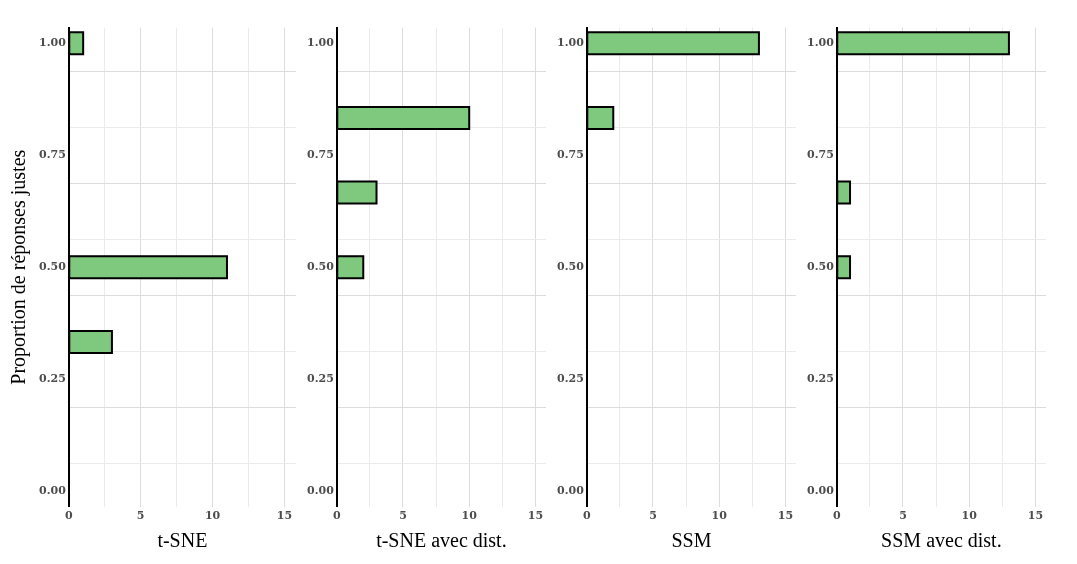 The width and height of the screenshot is (1077, 564). I want to click on x-axis-title: SSM avec dist., so click(941, 540).